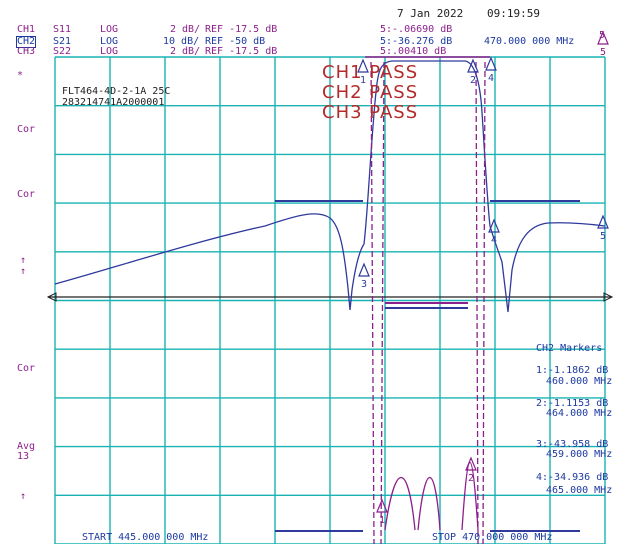 This screenshot has width=626, height=544. I want to click on marker-1-icon-label: 1, so click(363, 80).